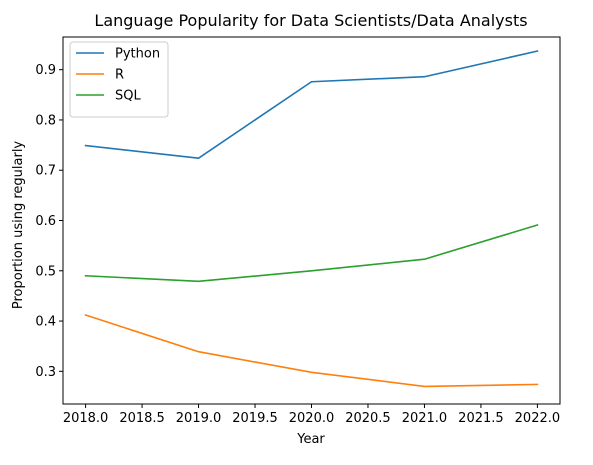 The width and height of the screenshot is (593, 465). I want to click on y-tick-label: 0.7, so click(45, 171).